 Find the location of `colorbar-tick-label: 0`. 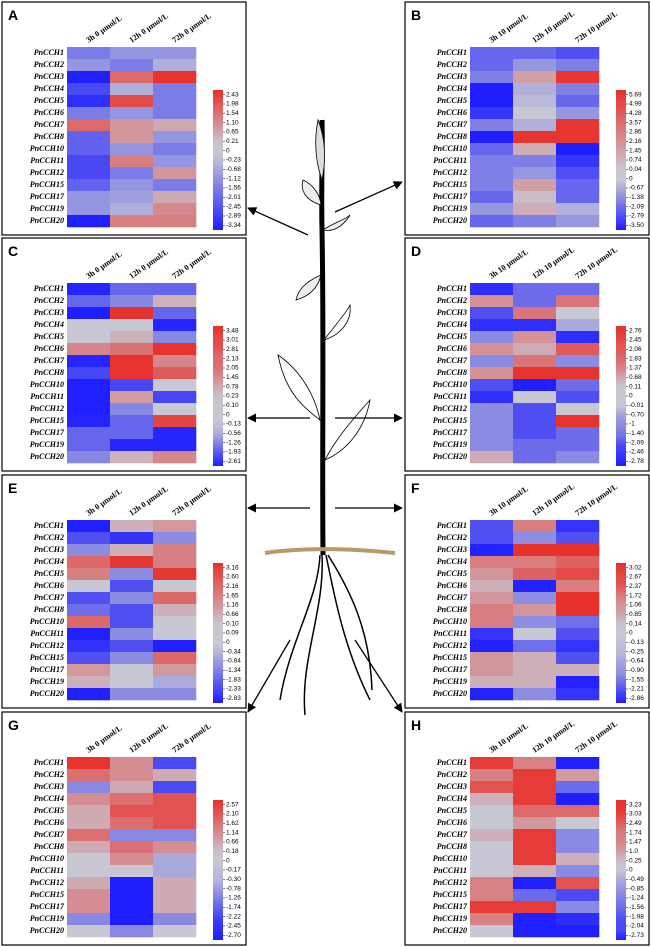

colorbar-tick-label: 0 is located at coordinates (631, 870).